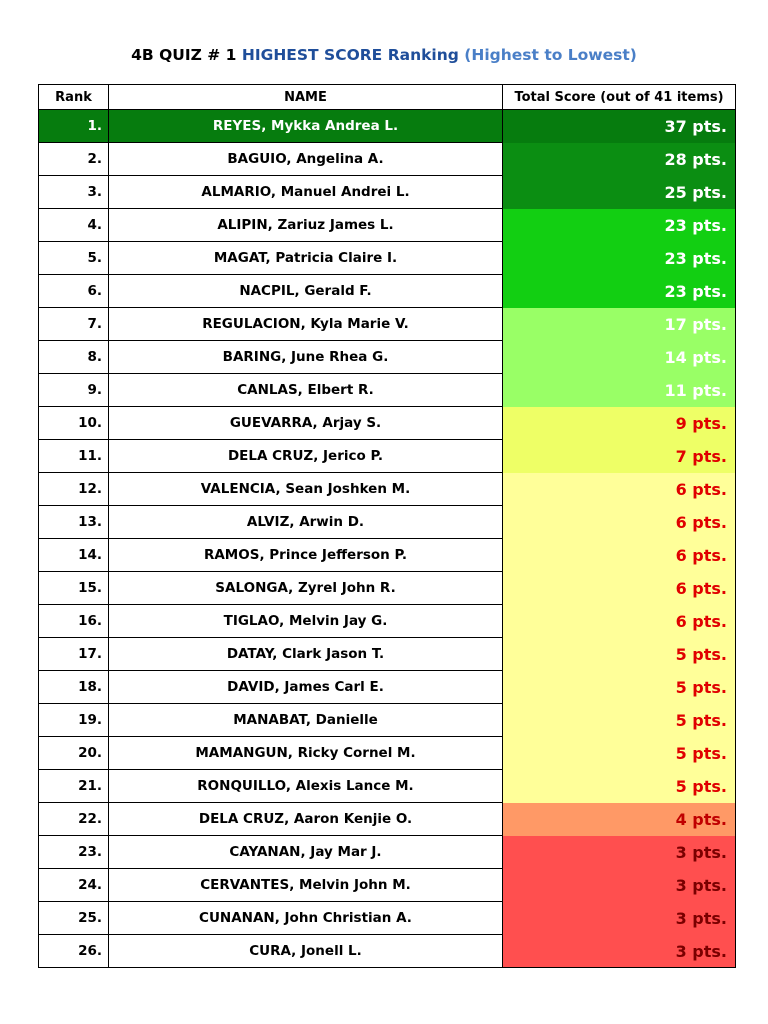  I want to click on name-cell: DATAY, Clark Jason T., so click(305, 654).